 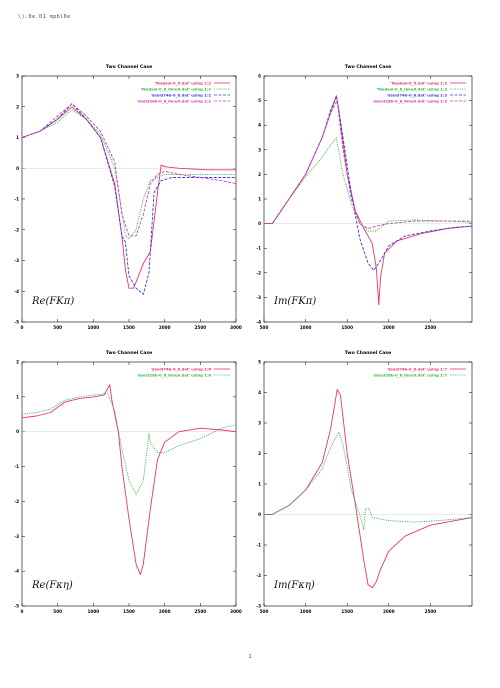 I want to click on legend-label: 'fbadsol-0_5.dat' using 1:2, so click(x=182, y=82).